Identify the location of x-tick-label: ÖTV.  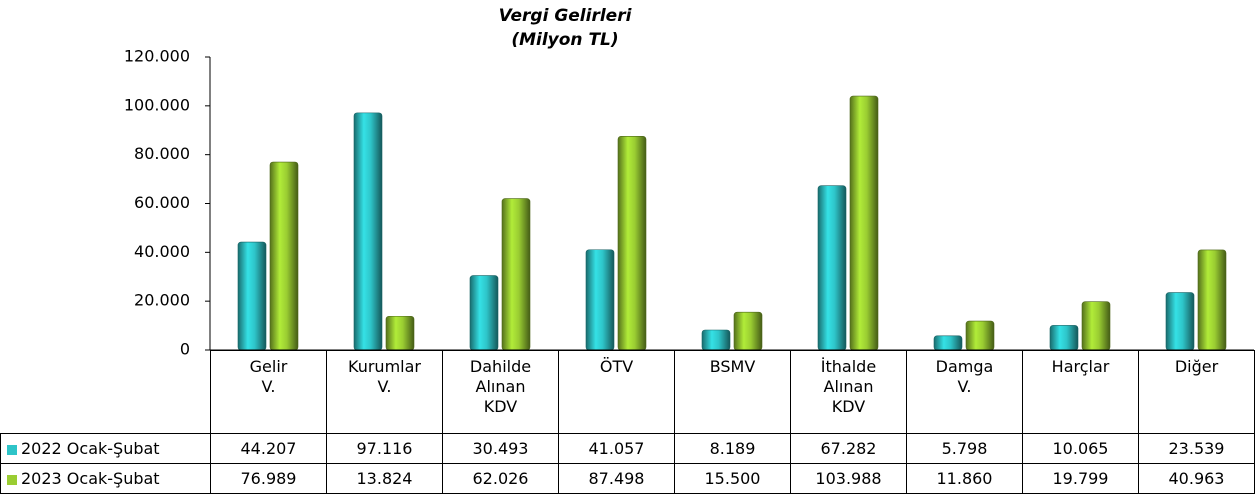
(616, 392).